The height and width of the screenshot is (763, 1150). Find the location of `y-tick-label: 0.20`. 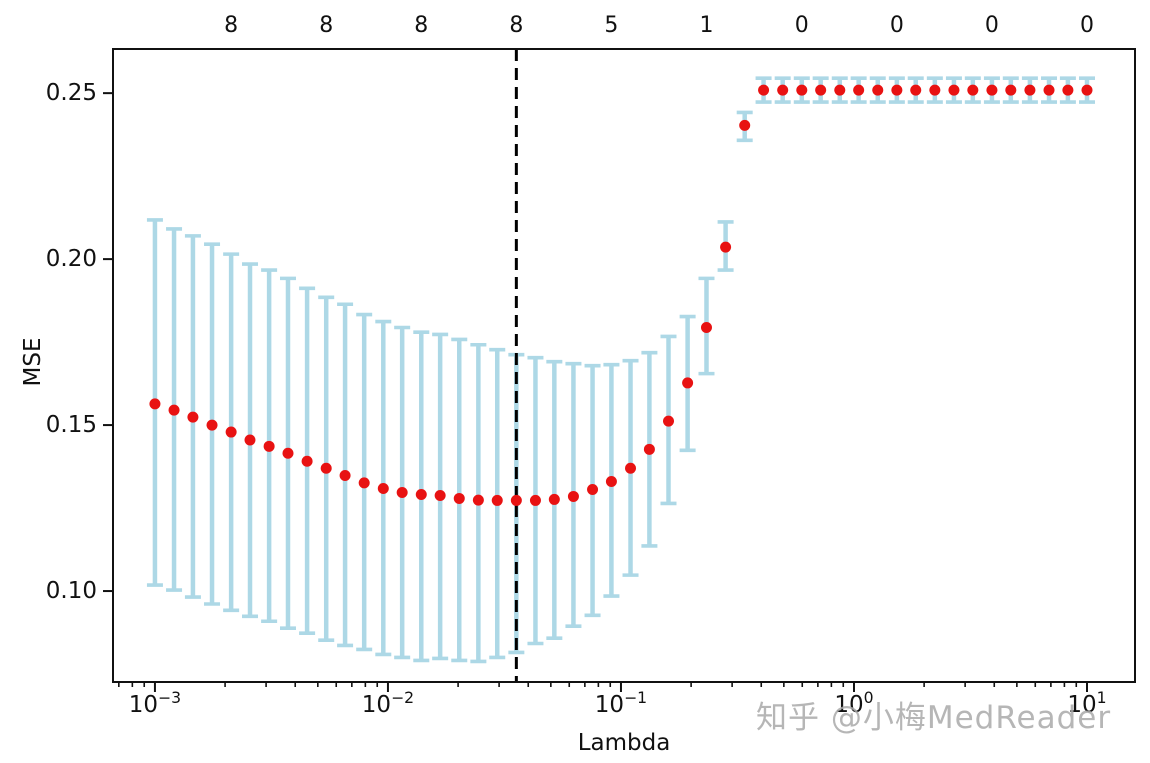

y-tick-label: 0.20 is located at coordinates (71, 259).